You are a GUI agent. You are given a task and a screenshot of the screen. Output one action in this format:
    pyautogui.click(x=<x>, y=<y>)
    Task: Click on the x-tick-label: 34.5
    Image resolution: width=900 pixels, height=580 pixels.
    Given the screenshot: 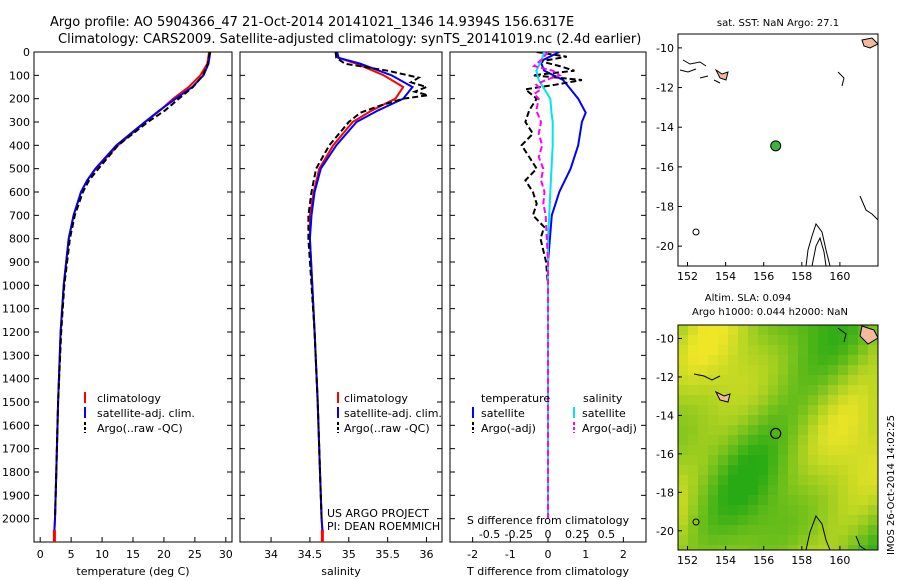 What is the action you would take?
    pyautogui.click(x=310, y=554)
    